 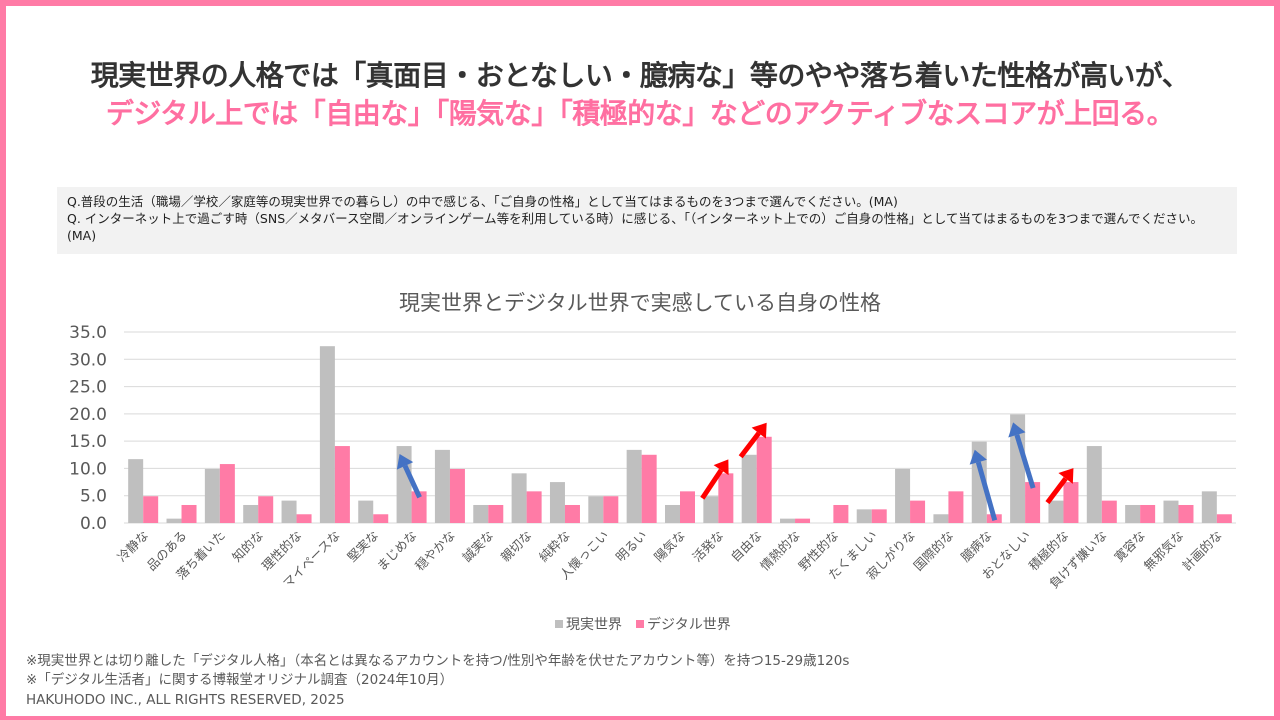 What do you see at coordinates (240, 680) in the screenshot?
I see `footnote-source: ※「デジタル生活者」に関する博報堂オリジナル調査（2024年10月）` at bounding box center [240, 680].